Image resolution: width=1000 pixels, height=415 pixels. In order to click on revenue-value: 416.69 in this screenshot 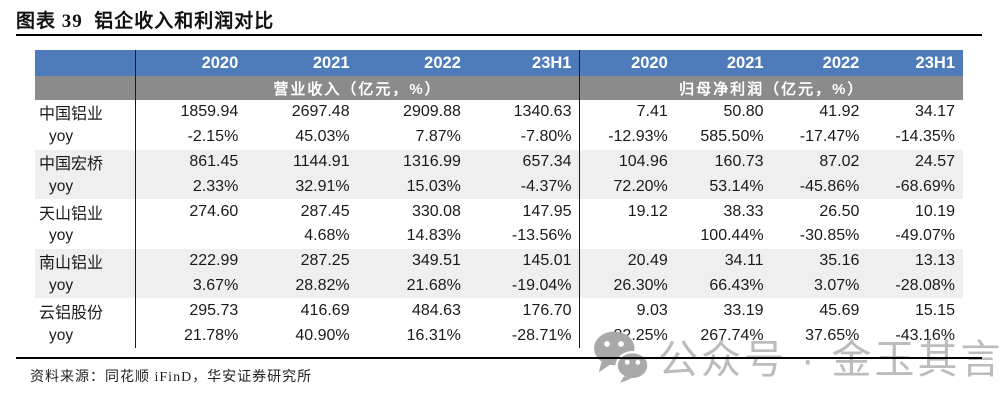, I will do `click(325, 310)`.